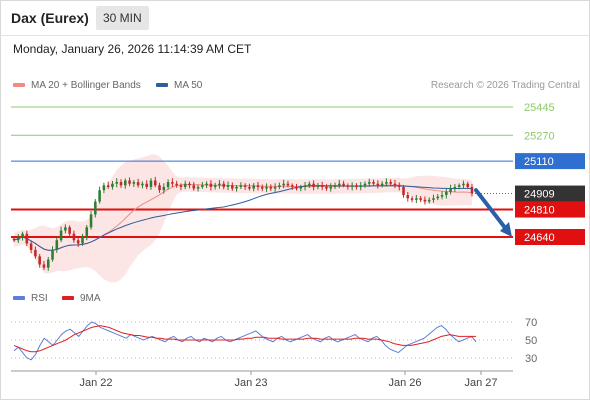 Image resolution: width=590 pixels, height=400 pixels. Describe the element at coordinates (162, 85) in the screenshot. I see `legend-swatch-ma50` at that location.